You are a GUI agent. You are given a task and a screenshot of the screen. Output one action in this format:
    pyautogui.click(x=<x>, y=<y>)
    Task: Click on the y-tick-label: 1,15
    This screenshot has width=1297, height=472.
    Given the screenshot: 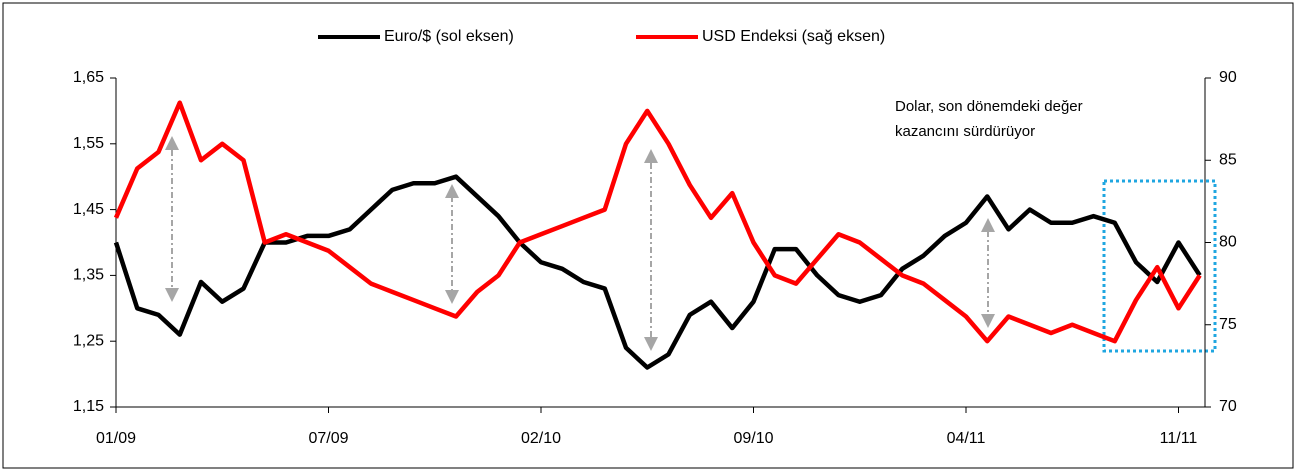 What is the action you would take?
    pyautogui.click(x=88, y=406)
    